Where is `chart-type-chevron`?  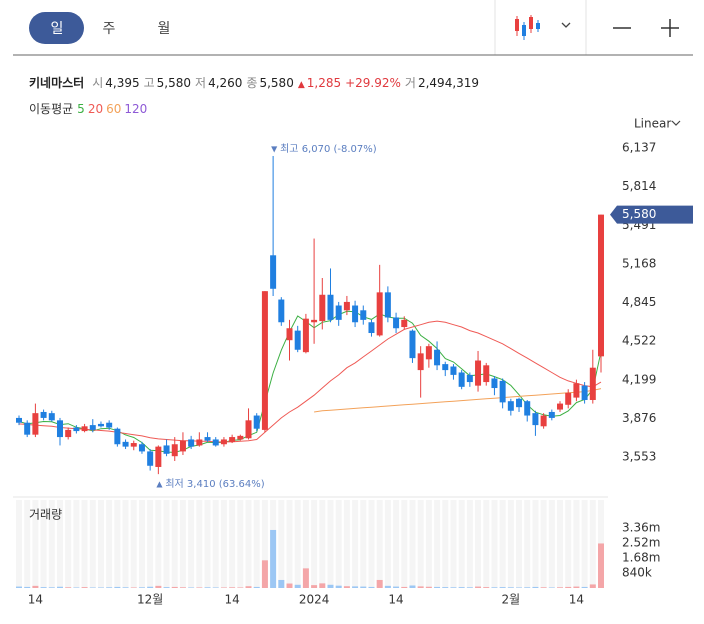
chart-type-chevron is located at coordinates (566, 25).